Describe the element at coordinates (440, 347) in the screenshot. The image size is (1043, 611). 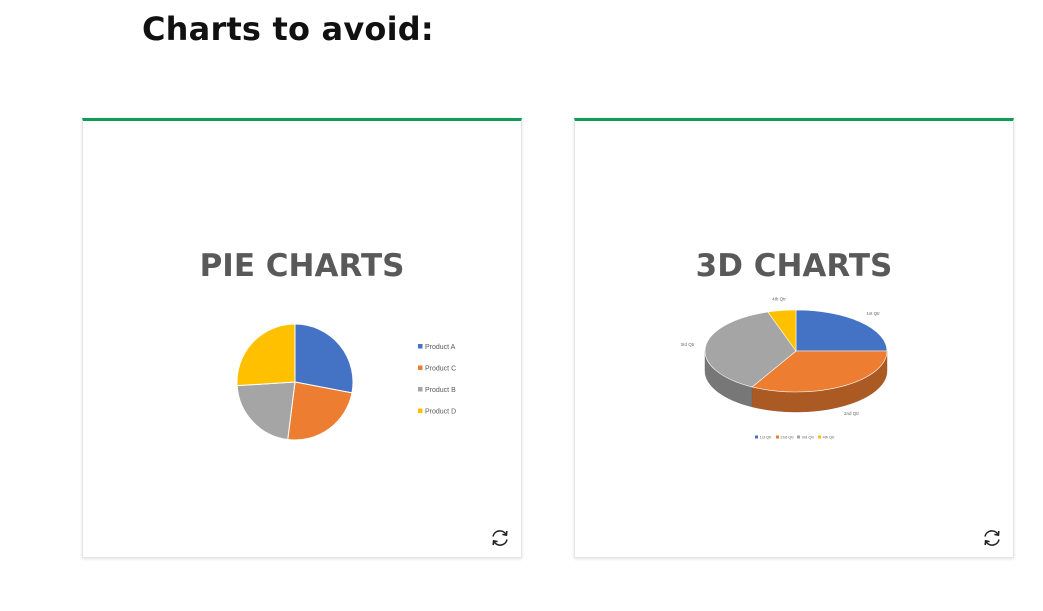
I see `legend-label-product-a: Product A` at that location.